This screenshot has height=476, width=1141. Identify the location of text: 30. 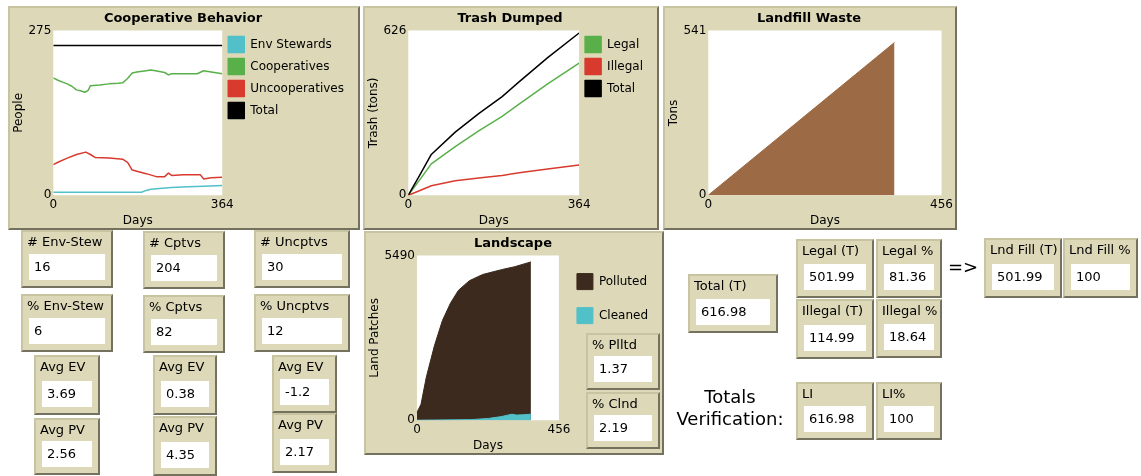
(302, 267).